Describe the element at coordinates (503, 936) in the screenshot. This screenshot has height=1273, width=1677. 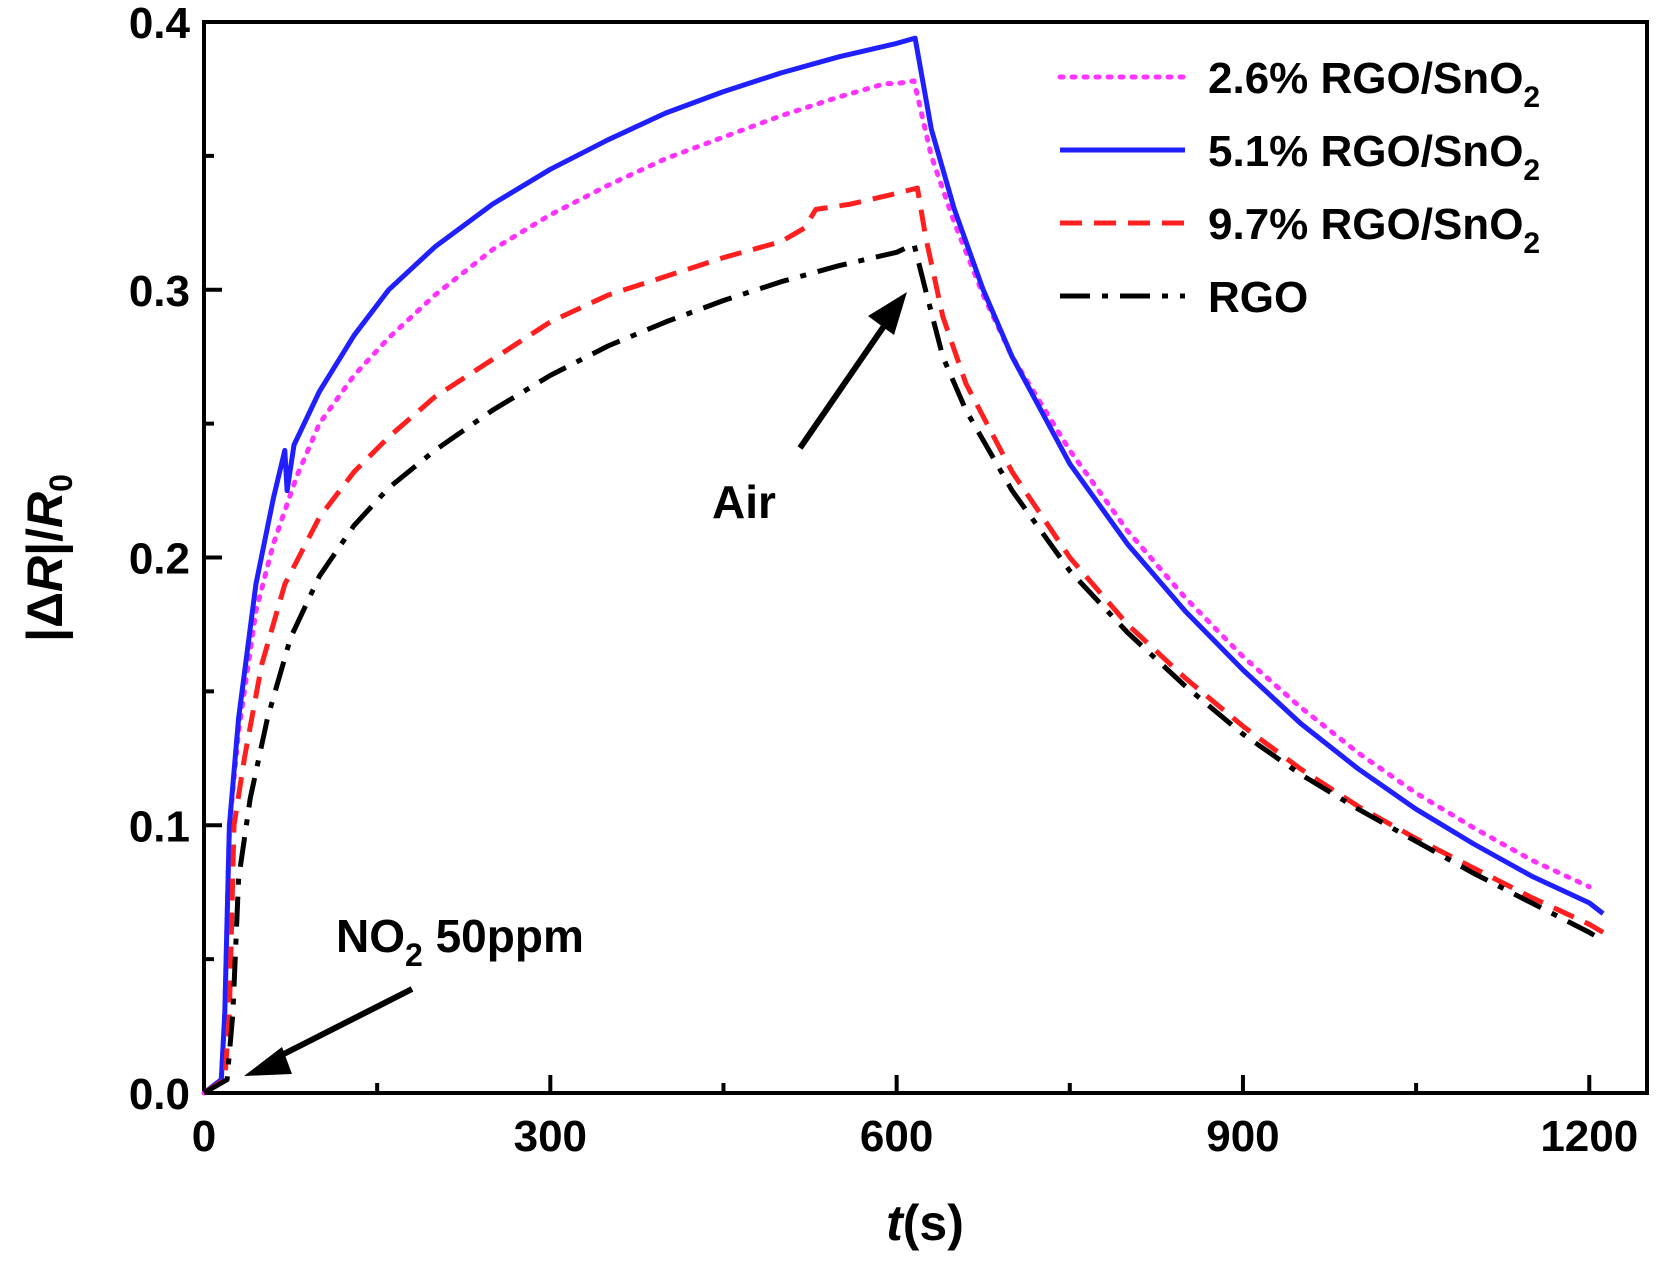
I see `no2-label-rest: 50ppm` at that location.